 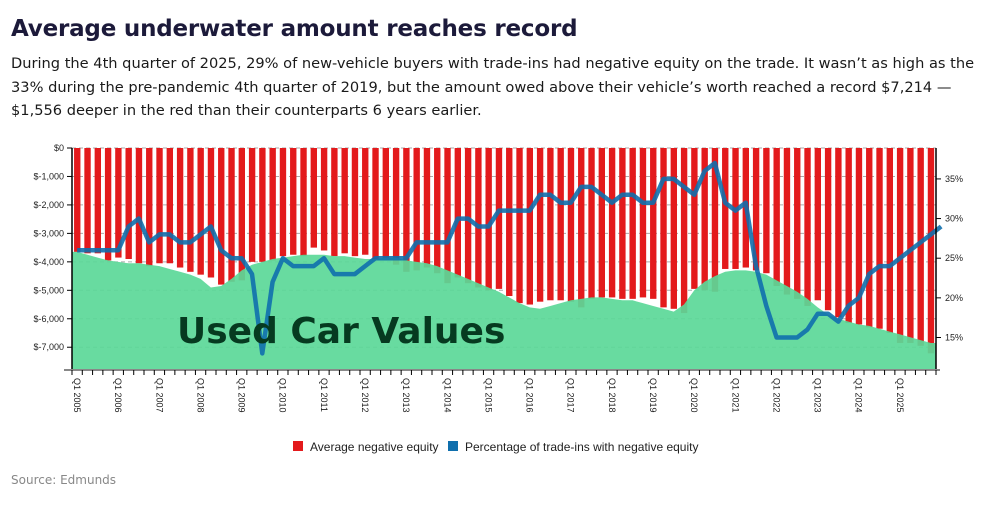 What do you see at coordinates (48, 347) in the screenshot?
I see `y-tick-label: $-7,000` at bounding box center [48, 347].